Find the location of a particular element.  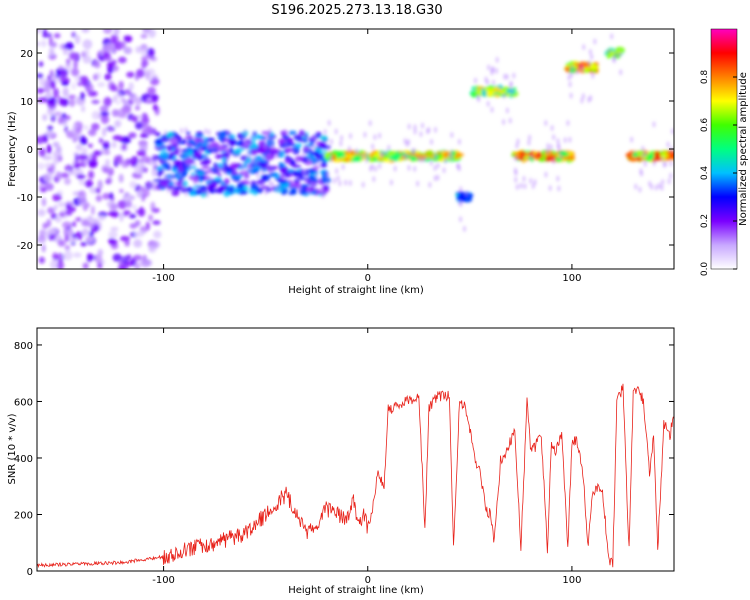

colorbar-ticks: 0.0 0.2 0.4 0.6 0.8 is located at coordinates (718, 173).